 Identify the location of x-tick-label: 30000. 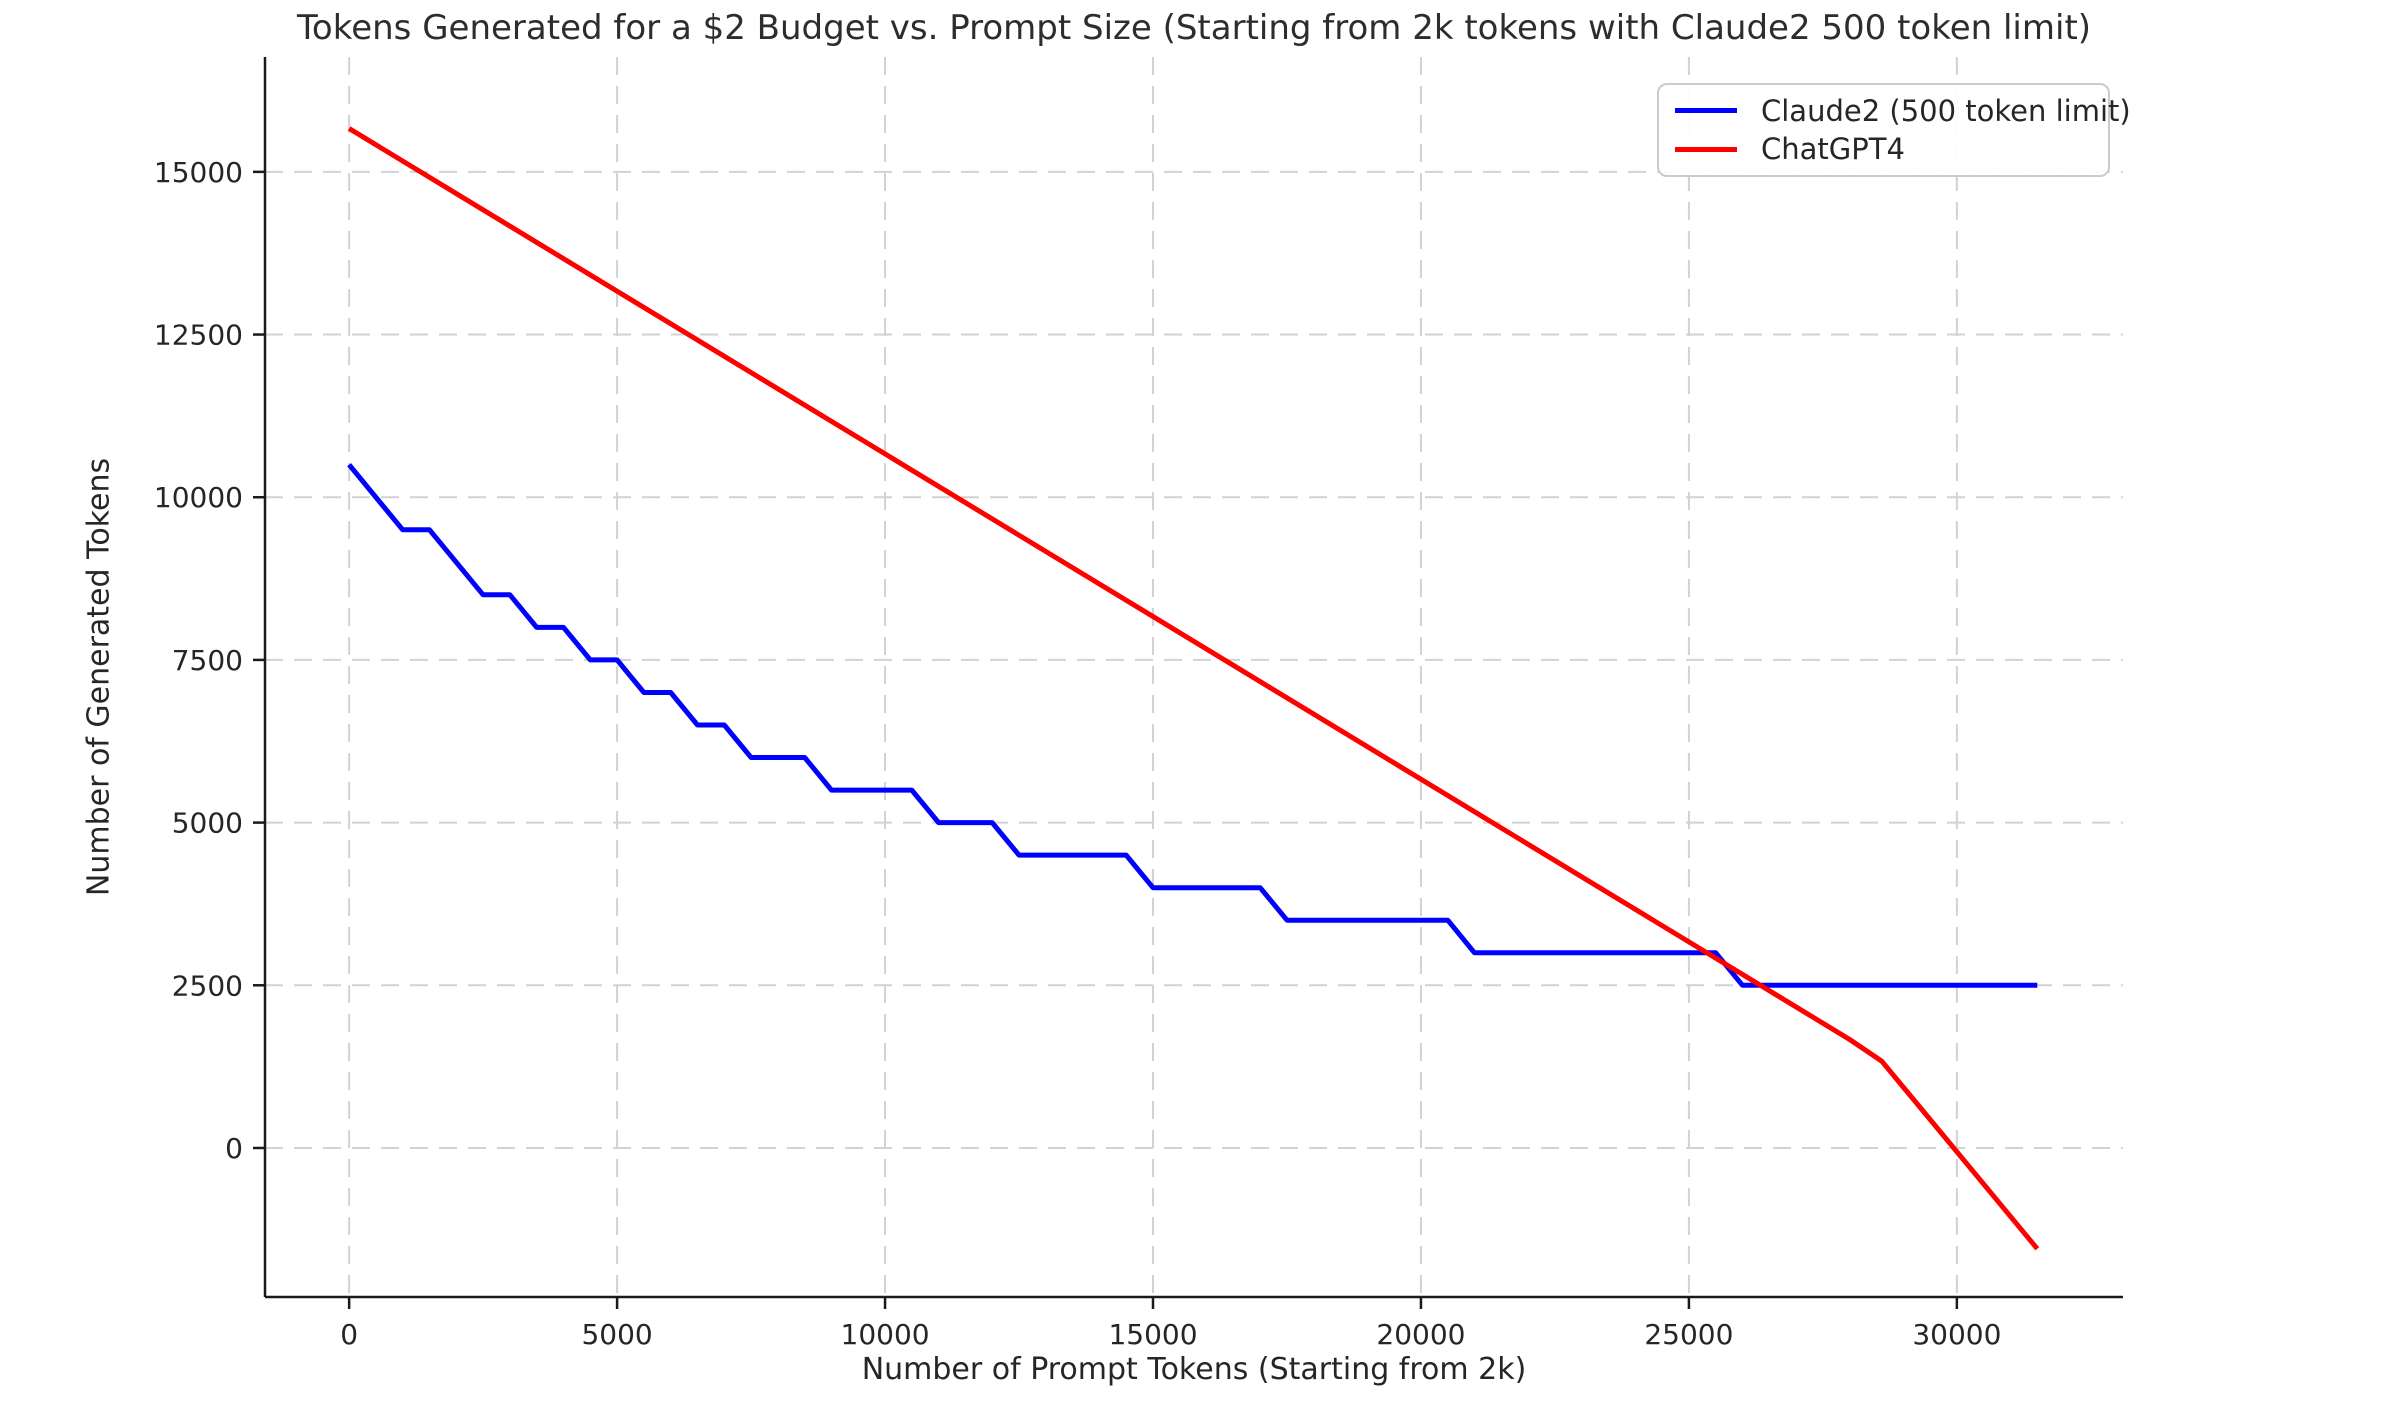
(1956, 1334).